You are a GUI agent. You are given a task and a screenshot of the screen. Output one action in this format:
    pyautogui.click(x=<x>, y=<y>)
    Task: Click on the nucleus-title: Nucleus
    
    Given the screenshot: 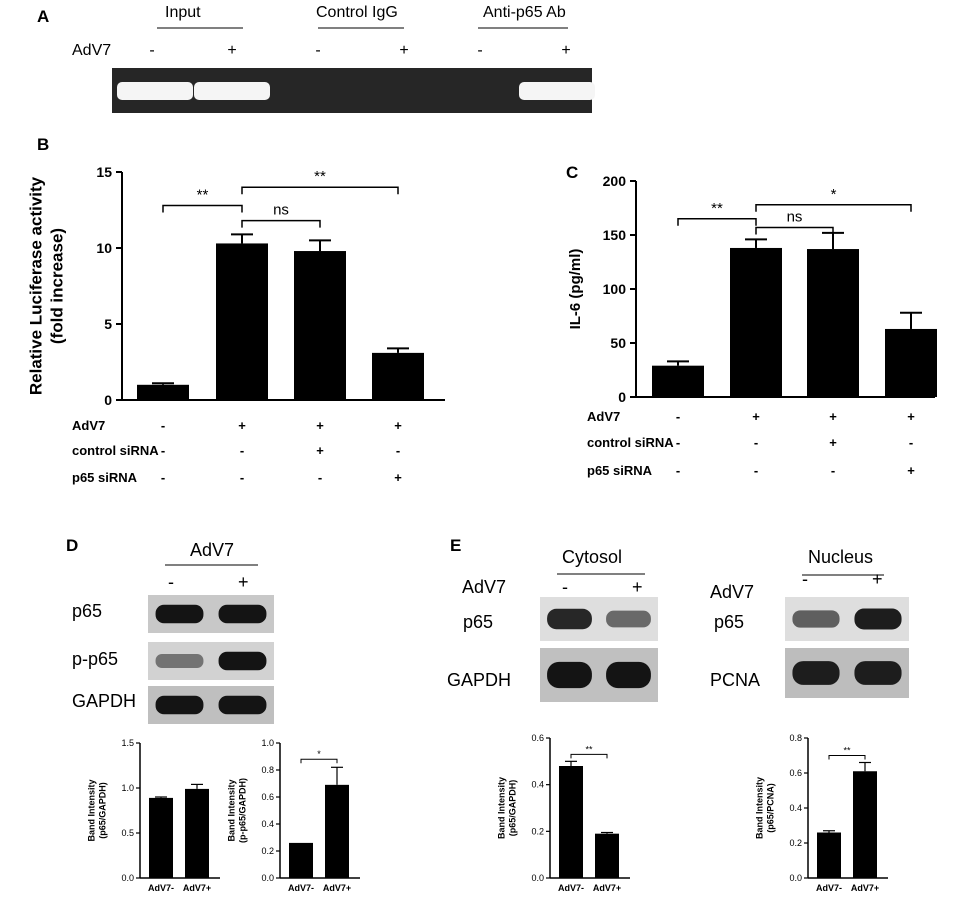 What is the action you would take?
    pyautogui.click(x=840, y=557)
    